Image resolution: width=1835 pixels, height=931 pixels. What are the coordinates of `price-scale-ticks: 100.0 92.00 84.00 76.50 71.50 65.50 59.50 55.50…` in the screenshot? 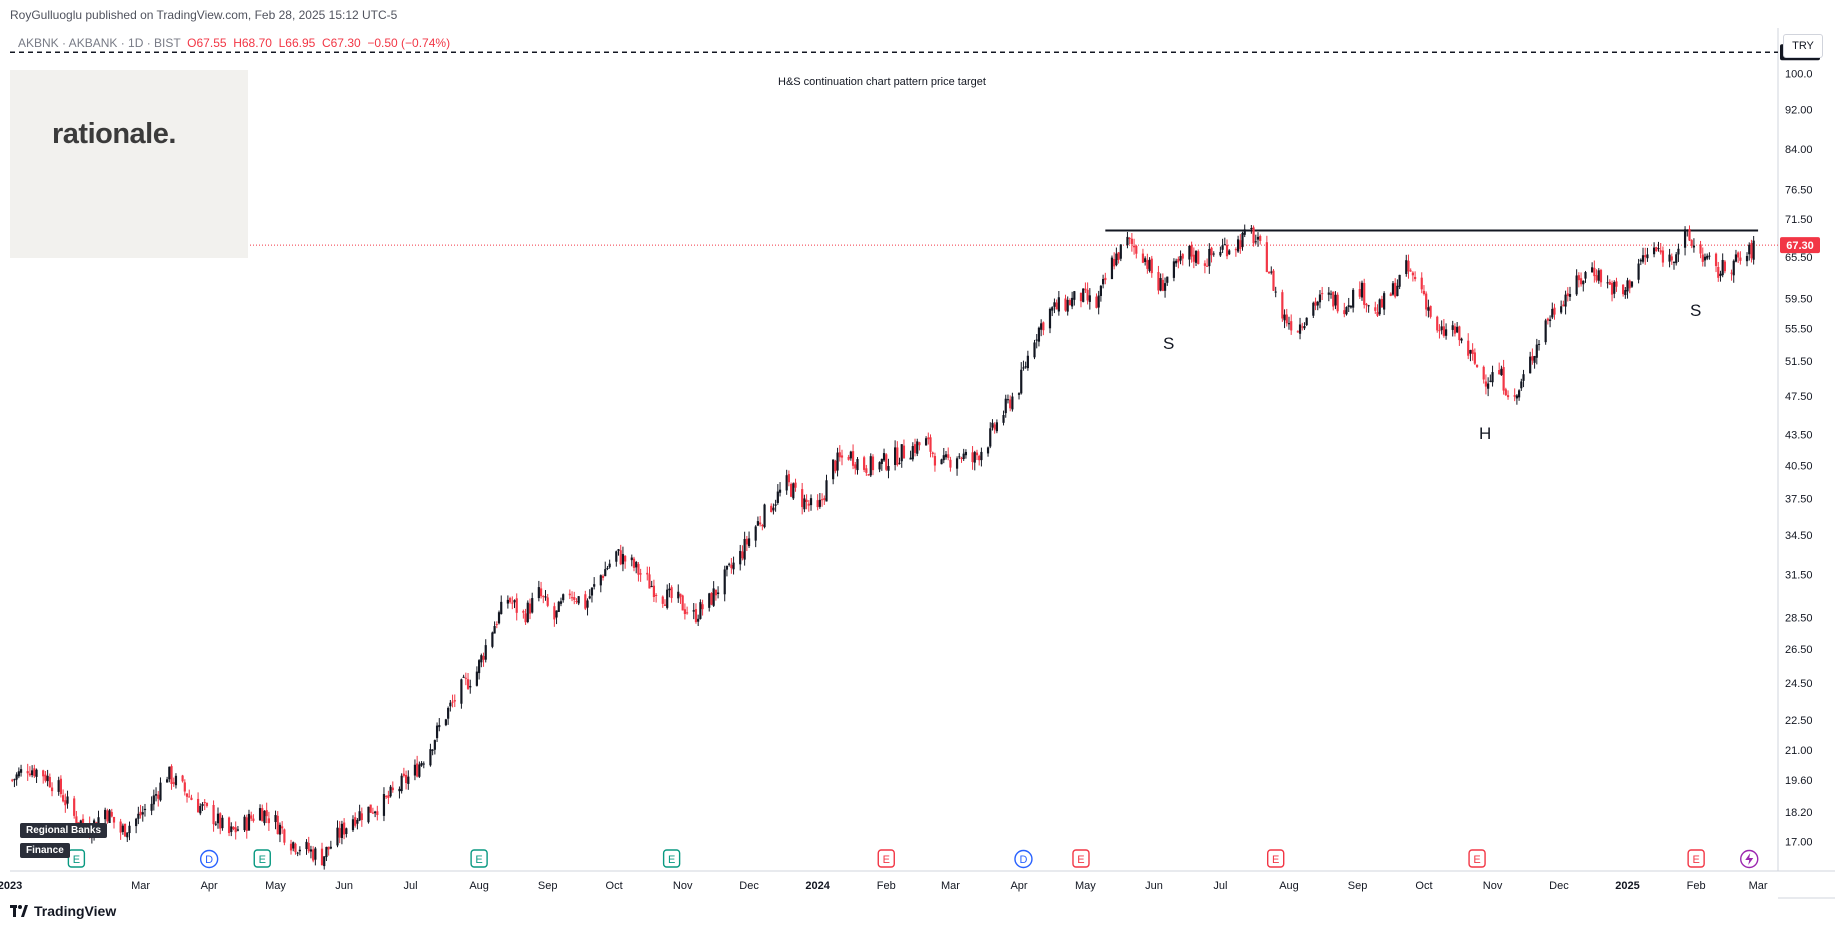 It's located at (1799, 458).